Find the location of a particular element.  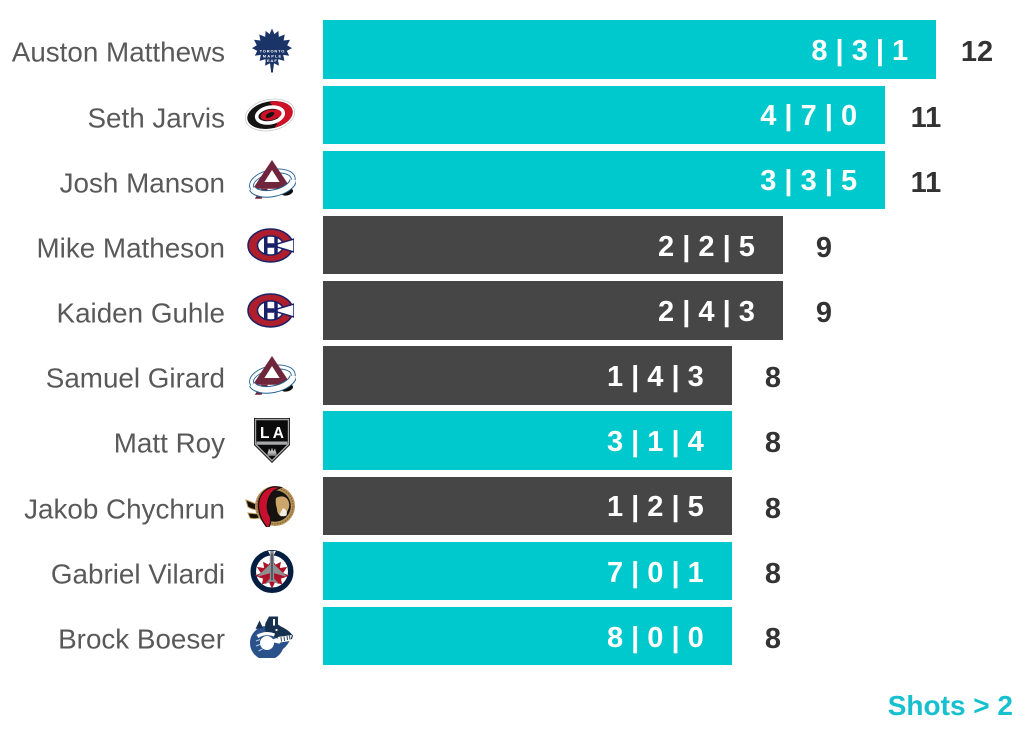

svg-text: TORONTO is located at coordinates (272, 51).